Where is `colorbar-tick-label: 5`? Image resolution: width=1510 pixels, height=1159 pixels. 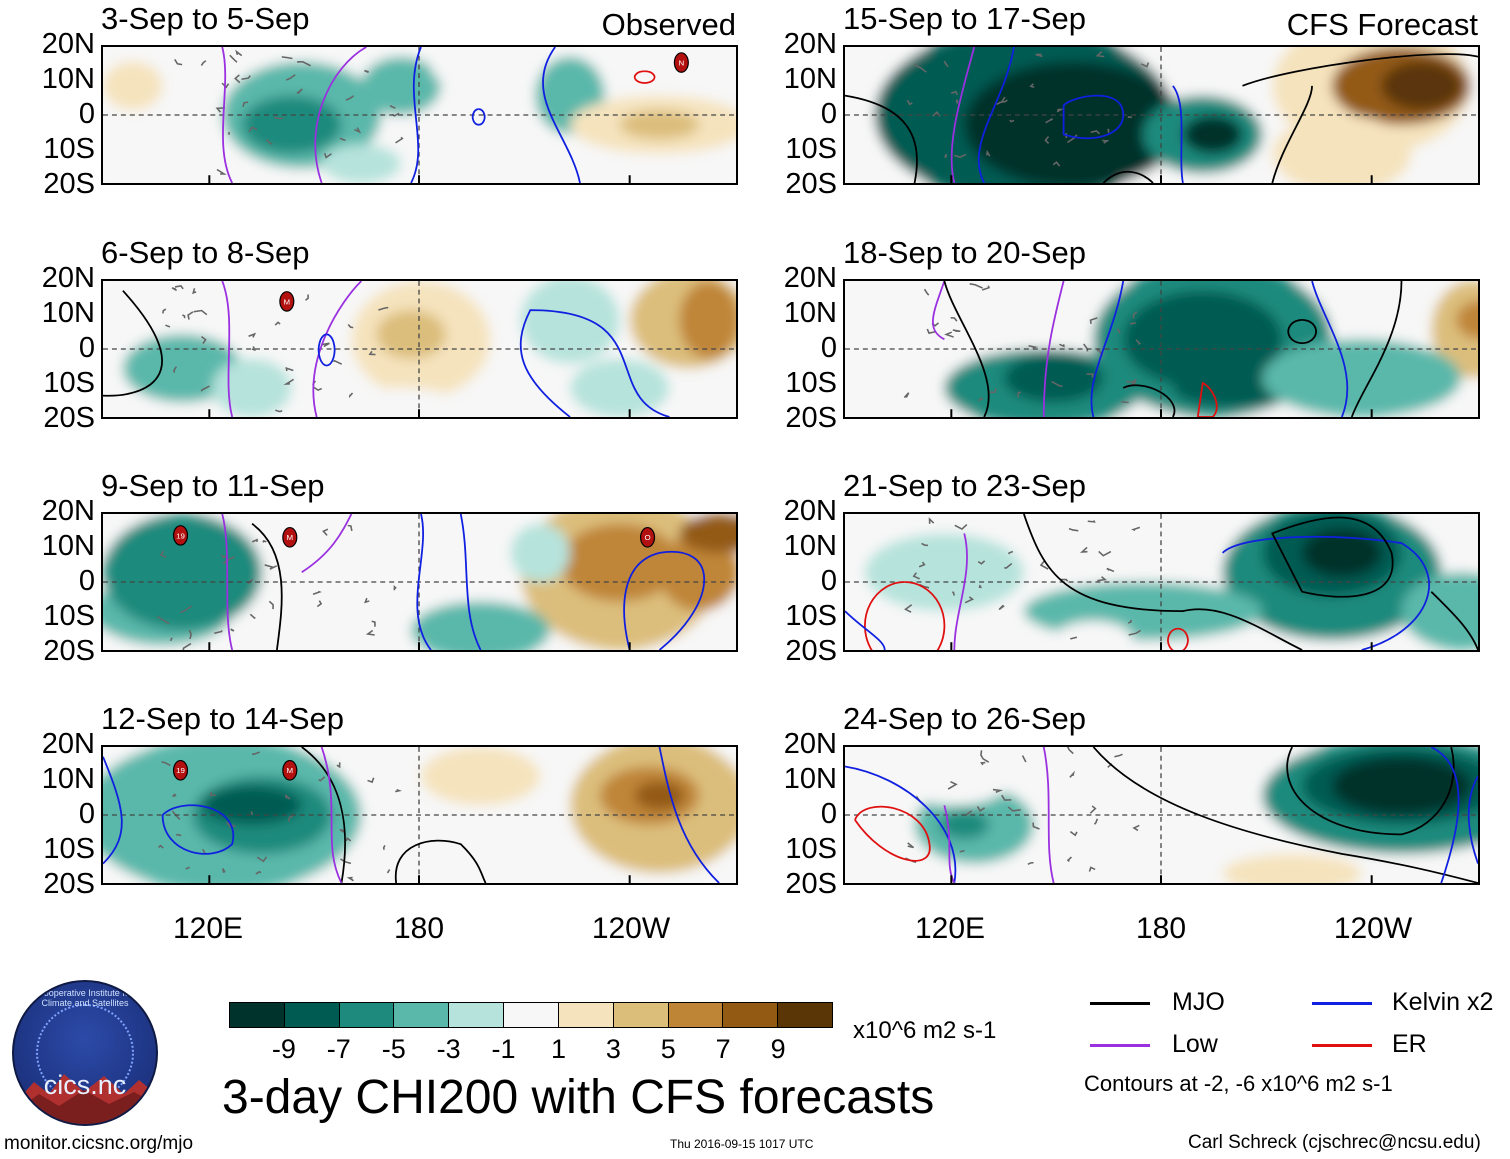 colorbar-tick-label: 5 is located at coordinates (668, 1049).